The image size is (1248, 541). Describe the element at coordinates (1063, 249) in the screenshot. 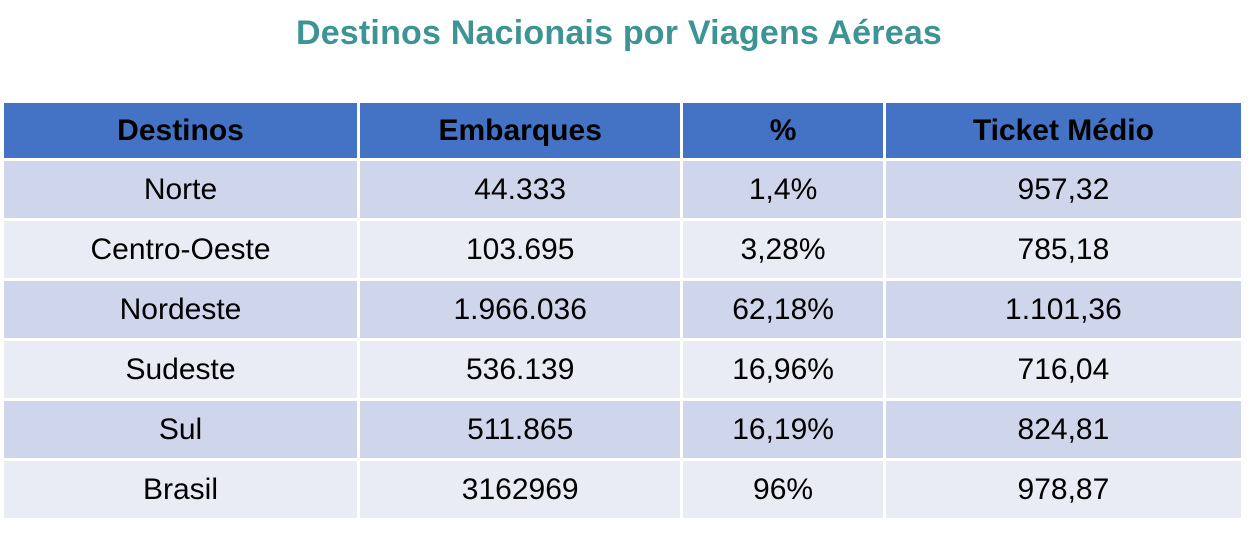

I see `cell-ticket-medio: 785,18` at that location.